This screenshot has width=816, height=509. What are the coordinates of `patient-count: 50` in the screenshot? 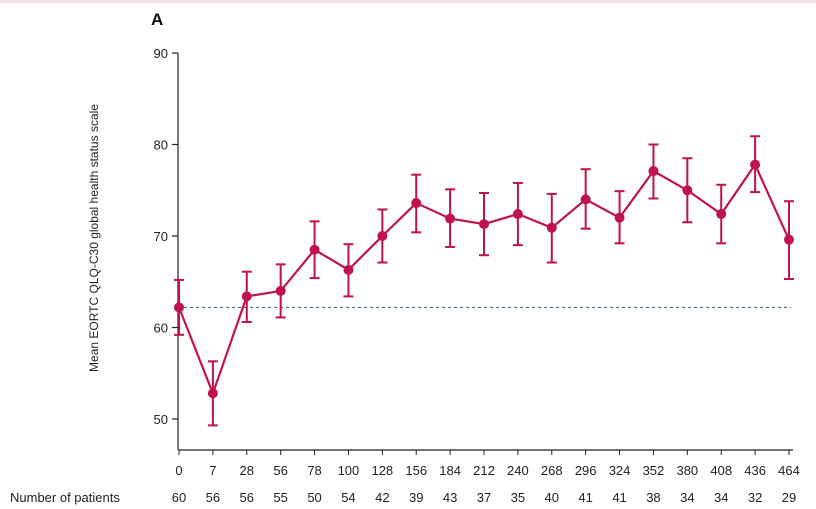 It's located at (314, 497).